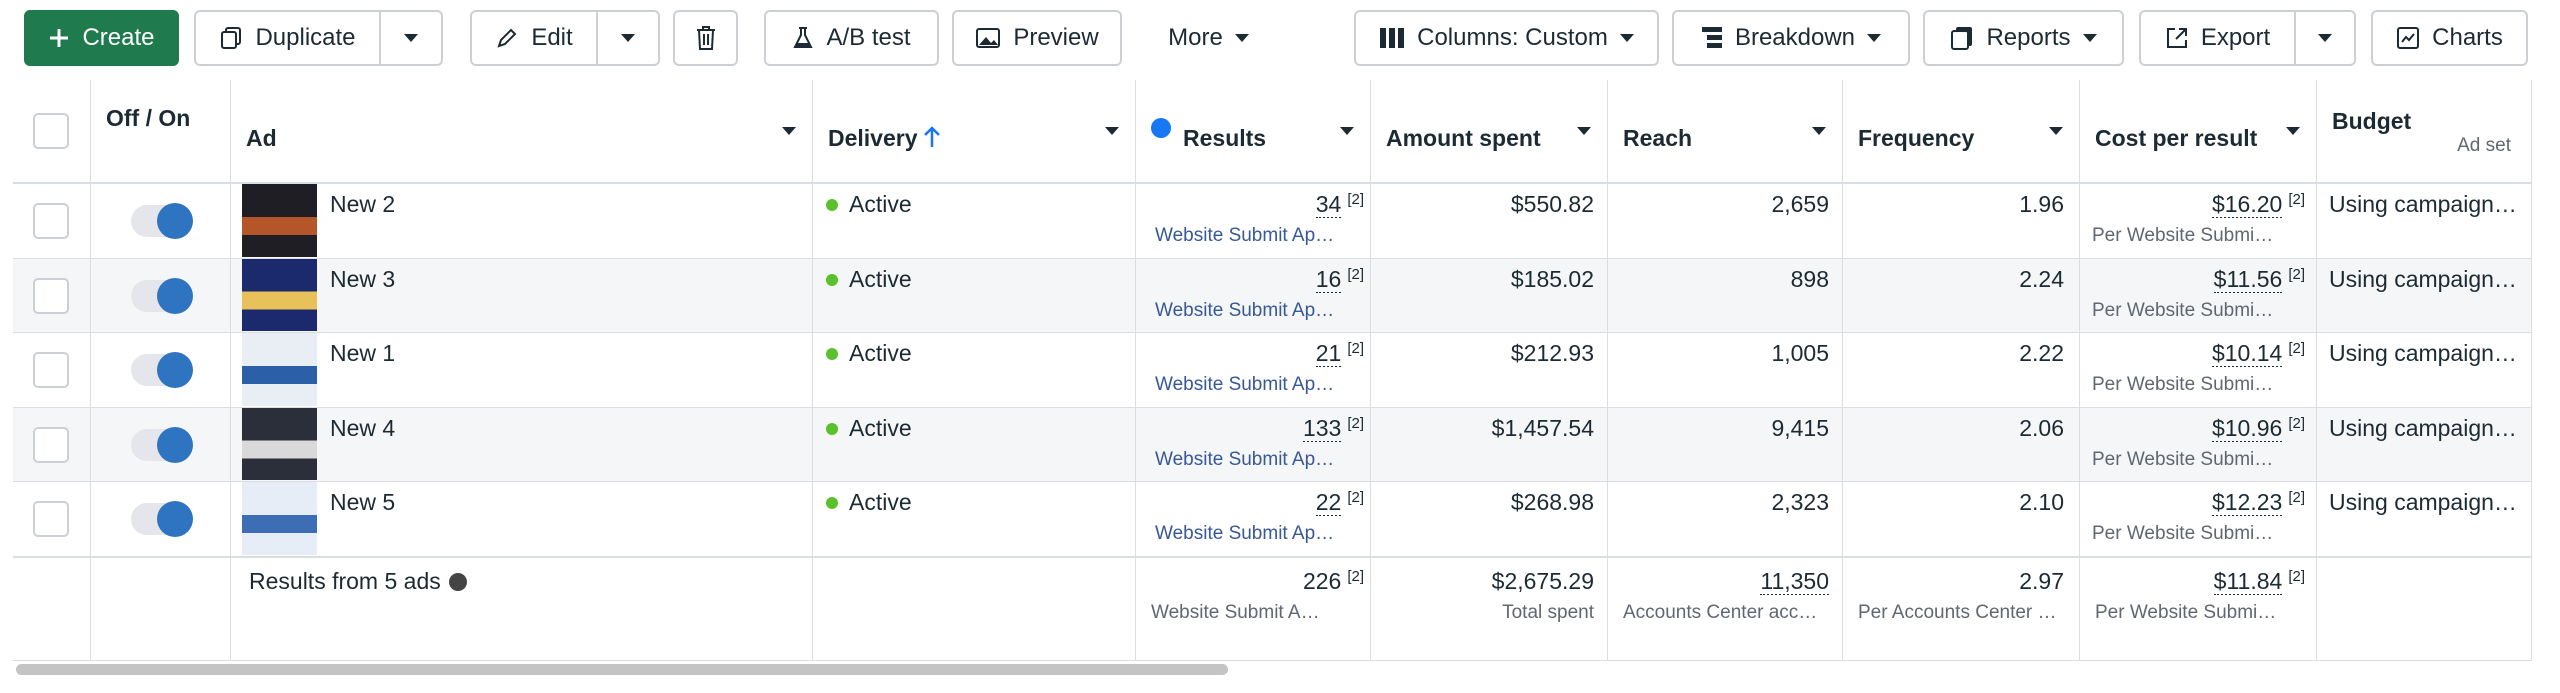 This screenshot has width=2560, height=693. Describe the element at coordinates (1658, 138) in the screenshot. I see `column-header: Reach` at that location.